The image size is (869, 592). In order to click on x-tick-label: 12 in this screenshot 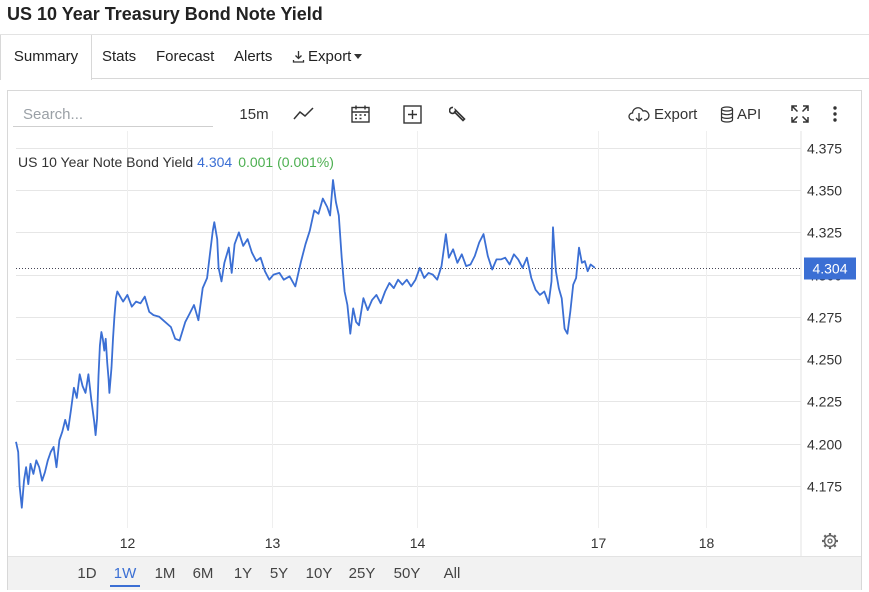, I will do `click(128, 543)`.